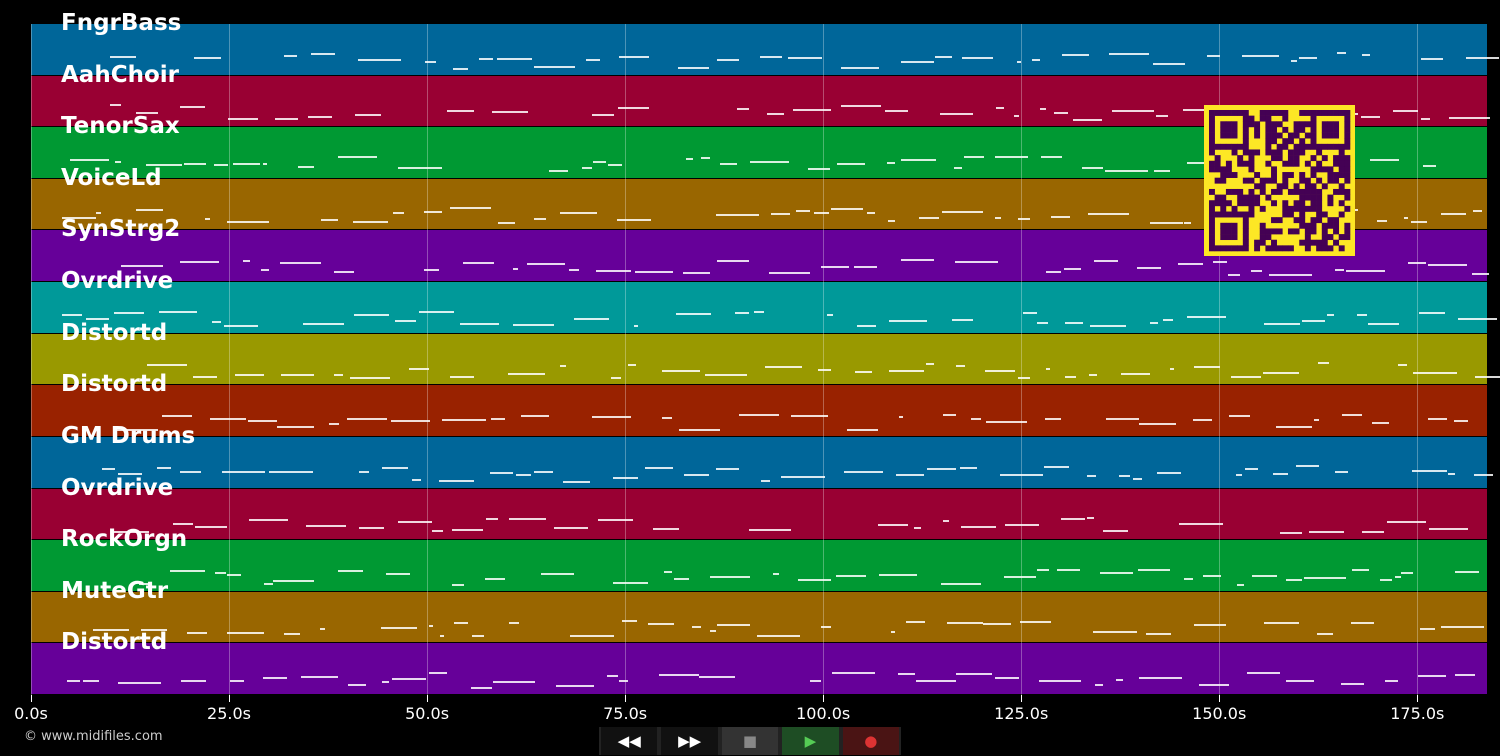  I want to click on record-button: ●, so click(871, 741).